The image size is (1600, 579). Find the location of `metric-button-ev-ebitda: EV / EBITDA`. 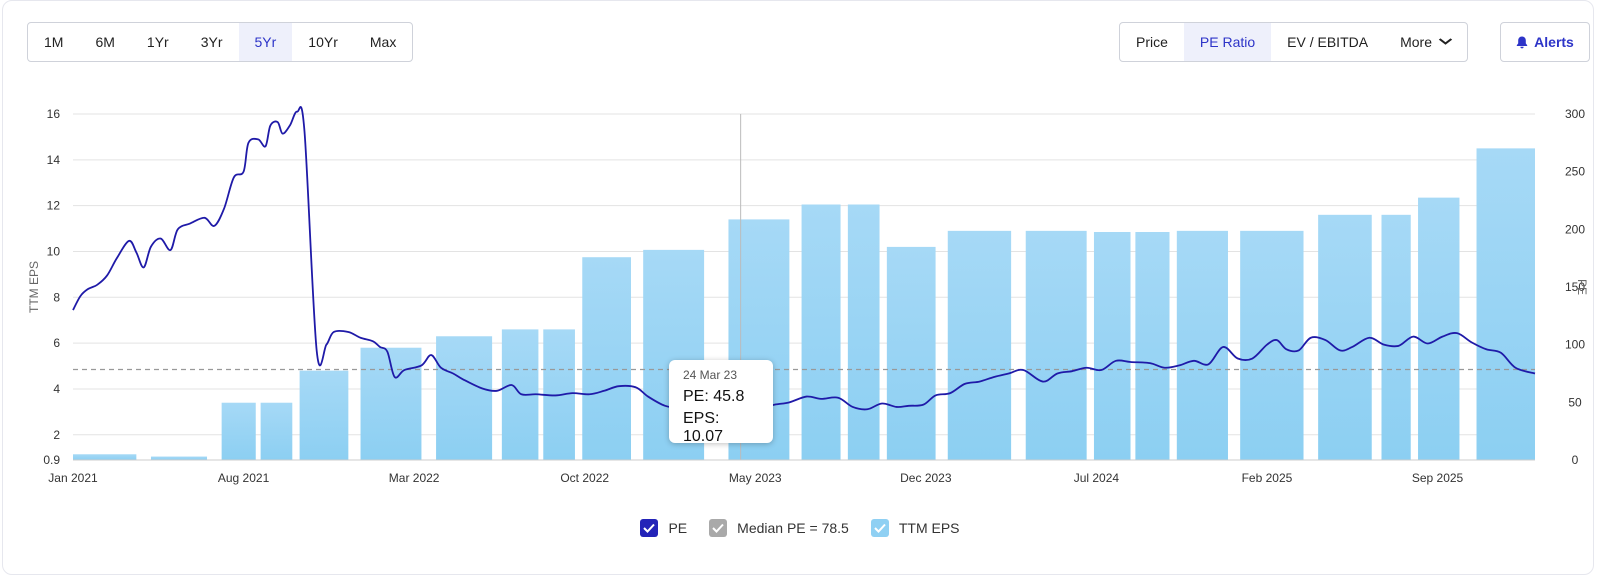

metric-button-ev-ebitda: EV / EBITDA is located at coordinates (1328, 42).